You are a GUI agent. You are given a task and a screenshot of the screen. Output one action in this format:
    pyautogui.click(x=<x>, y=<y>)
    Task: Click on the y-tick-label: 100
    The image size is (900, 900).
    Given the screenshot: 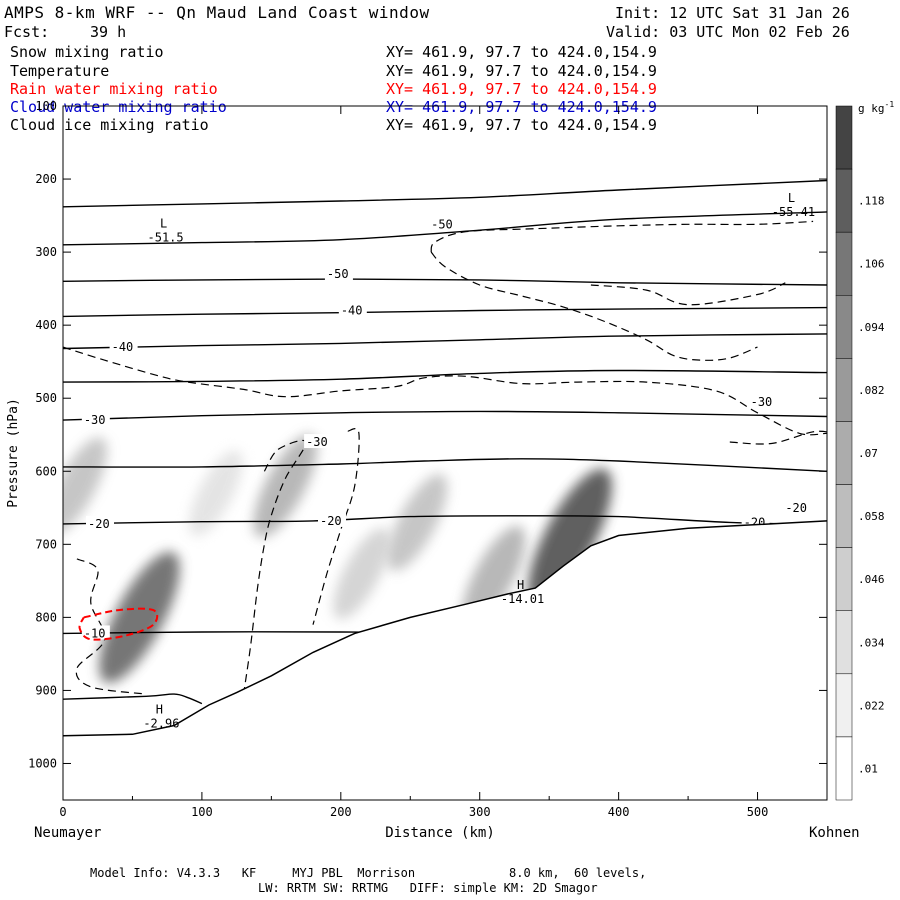 What is the action you would take?
    pyautogui.click(x=46, y=106)
    